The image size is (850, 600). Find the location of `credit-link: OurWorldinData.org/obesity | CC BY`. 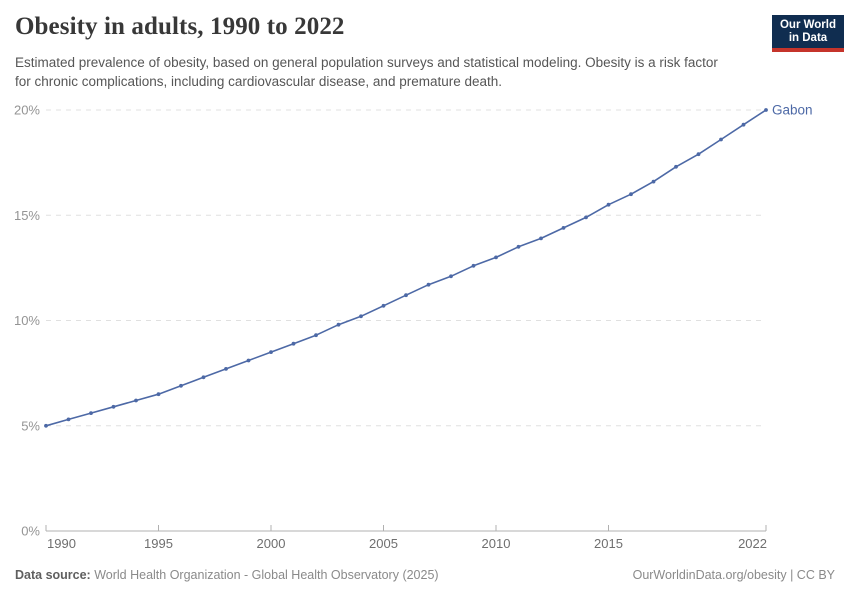

credit-link: OurWorldinData.org/obesity | CC BY is located at coordinates (733, 575).